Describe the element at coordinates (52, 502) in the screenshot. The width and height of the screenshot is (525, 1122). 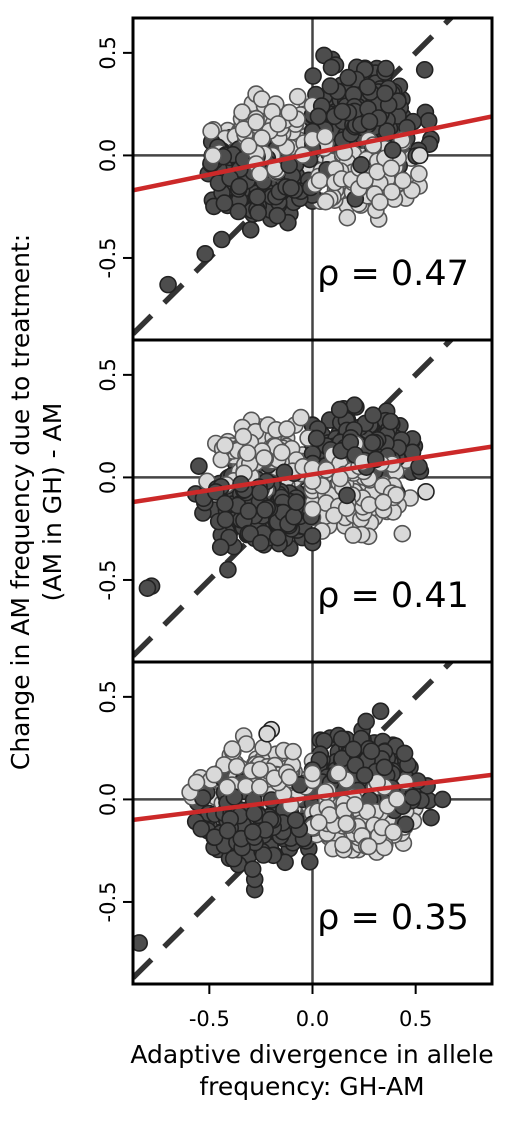
I see `y-axis-title-line-2: (AM in GH) - AM` at that location.